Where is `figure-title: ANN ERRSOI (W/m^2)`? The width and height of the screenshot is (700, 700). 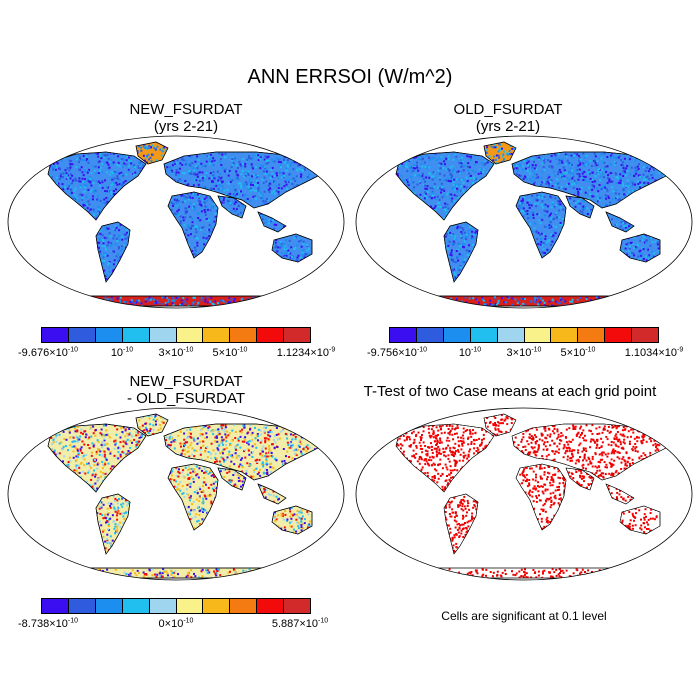
figure-title: ANN ERRSOI (W/m^2) is located at coordinates (350, 77).